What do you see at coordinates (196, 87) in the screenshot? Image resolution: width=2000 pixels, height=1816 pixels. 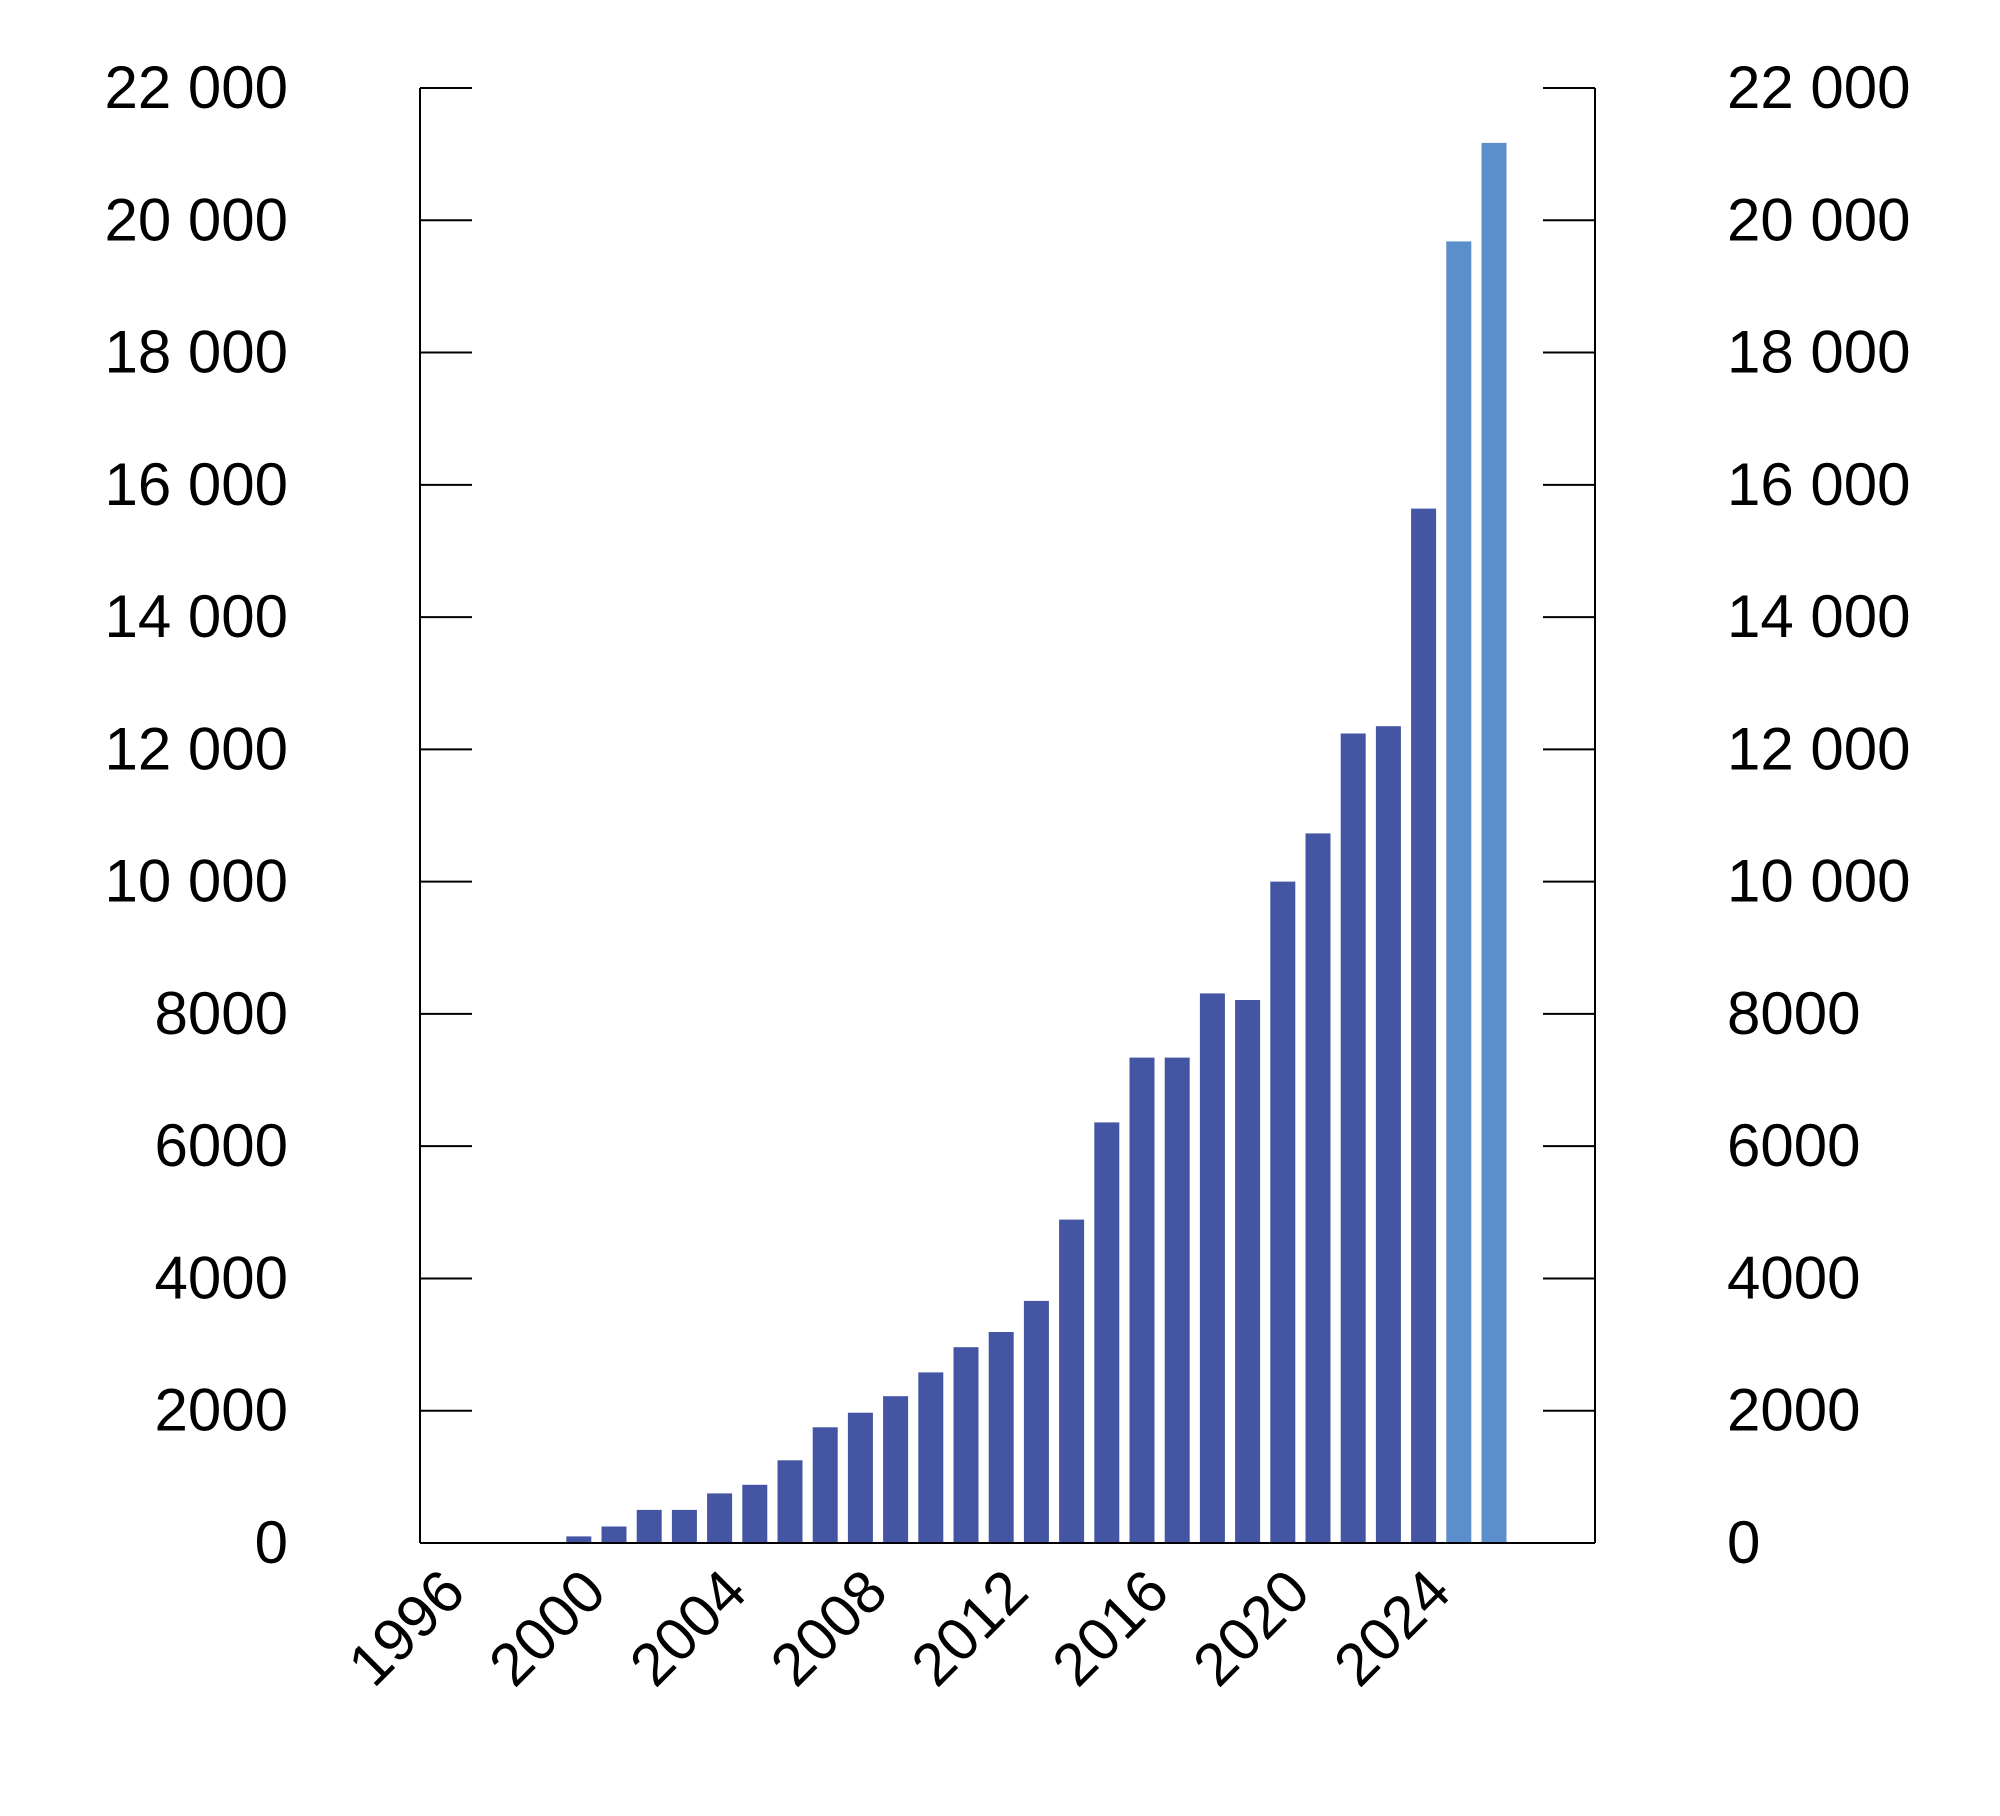 I see `left-y-tick-label: 22 000` at bounding box center [196, 87].